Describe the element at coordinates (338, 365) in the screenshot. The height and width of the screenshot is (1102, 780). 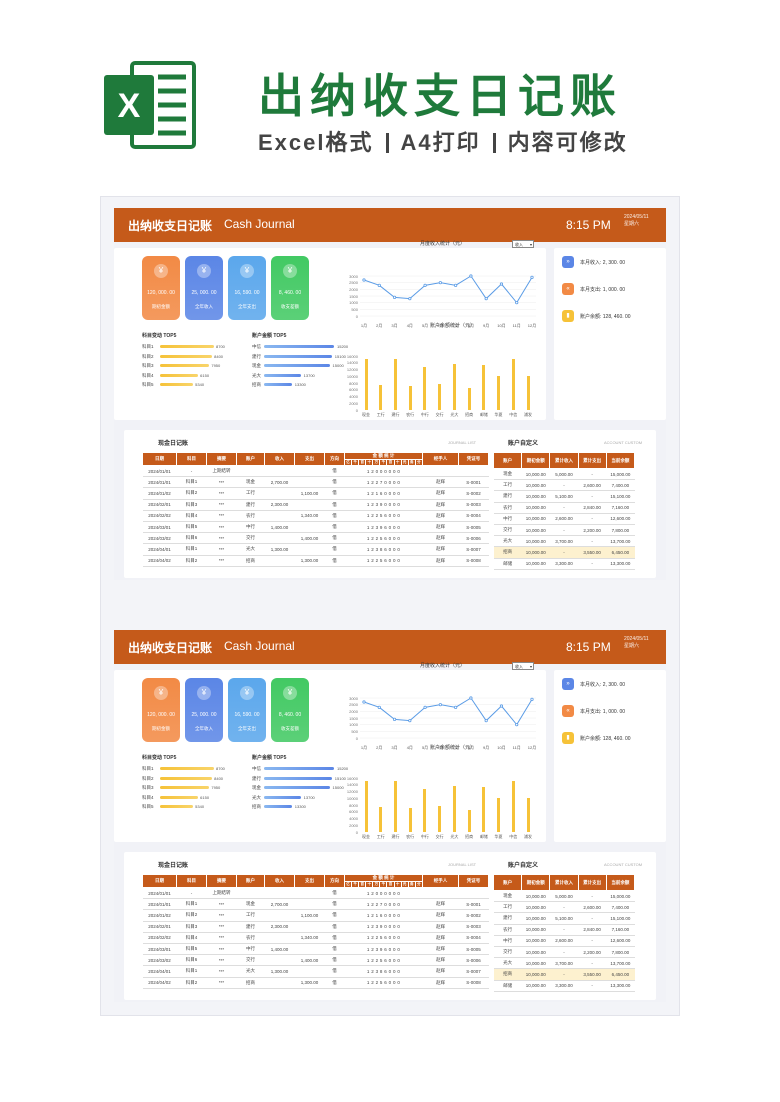
I see `account-rank-value: 15000` at that location.